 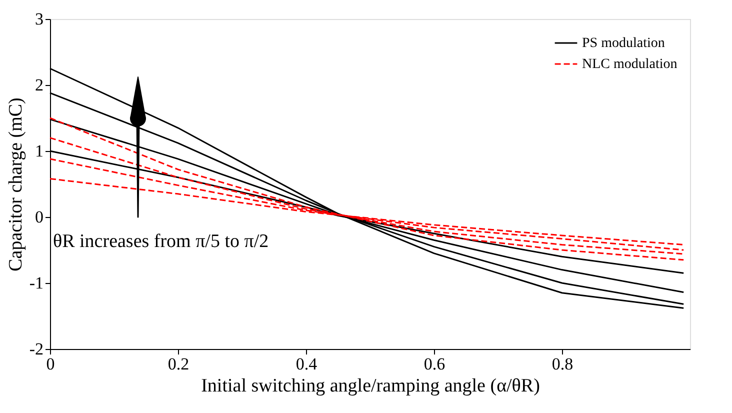 What do you see at coordinates (307, 364) in the screenshot?
I see `x-tick-label: 0.4` at bounding box center [307, 364].